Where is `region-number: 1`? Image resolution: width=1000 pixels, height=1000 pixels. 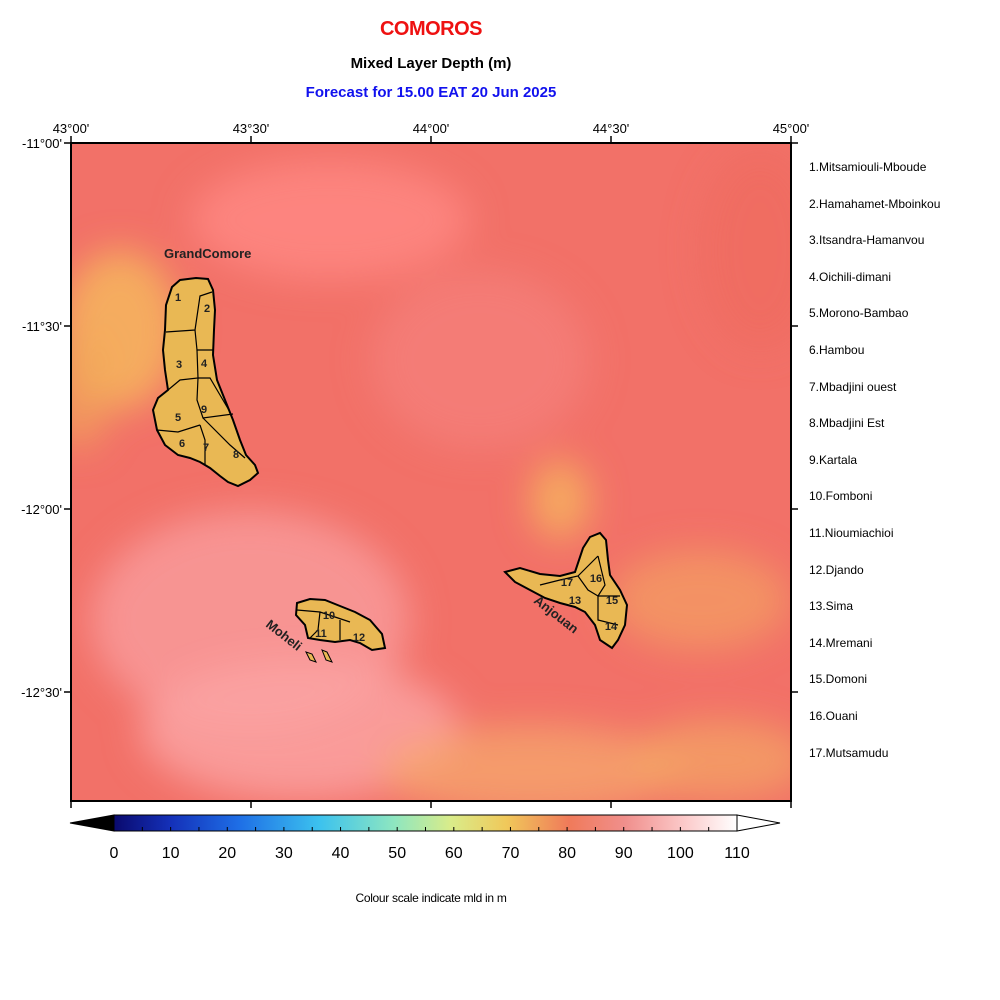
region-number: 1 is located at coordinates (178, 298).